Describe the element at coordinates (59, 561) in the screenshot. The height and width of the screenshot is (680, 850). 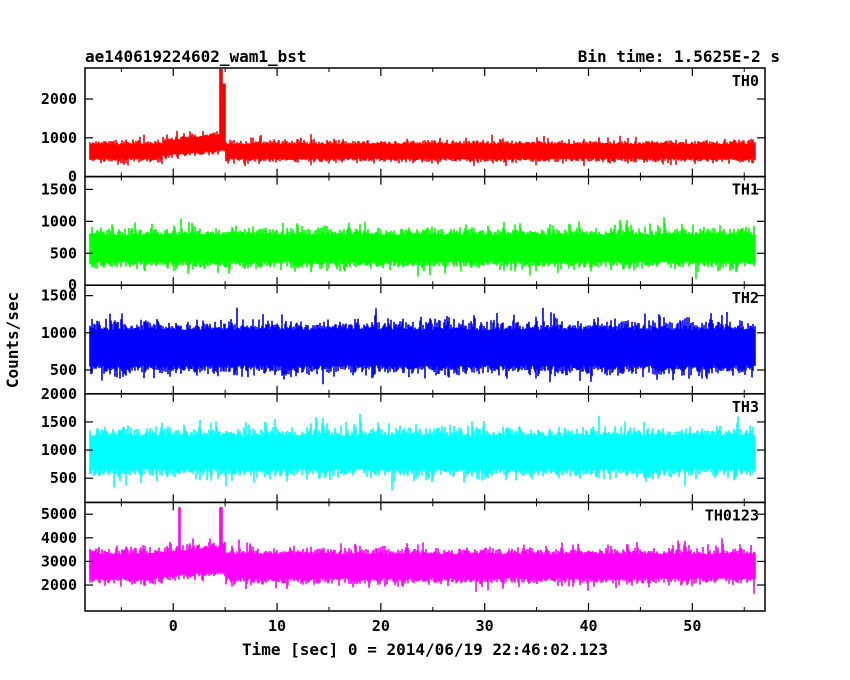
I see `y-tick-label: 3000` at that location.